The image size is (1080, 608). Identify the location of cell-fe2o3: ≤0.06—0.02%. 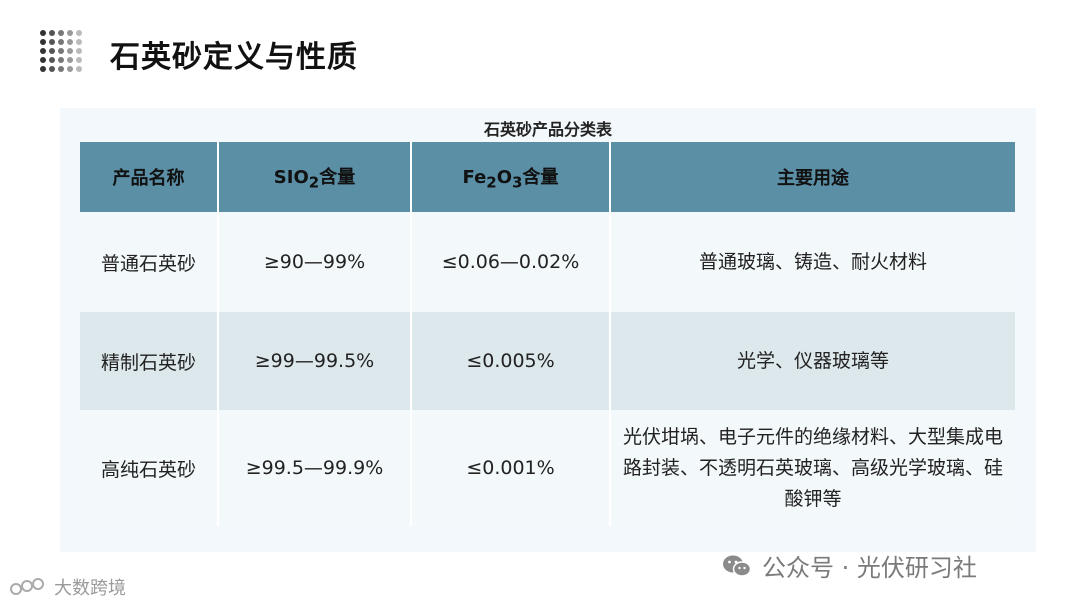
(511, 262).